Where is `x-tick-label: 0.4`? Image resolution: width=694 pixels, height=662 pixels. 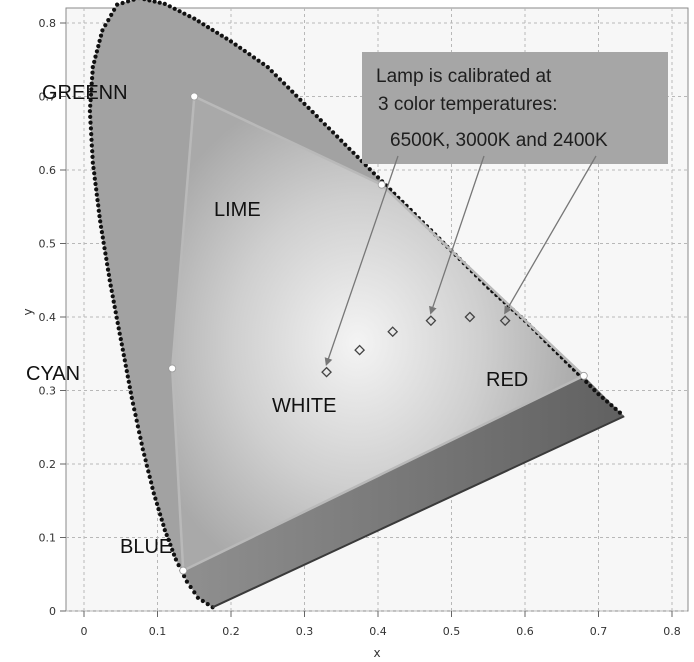
x-tick-label: 0.4 is located at coordinates (378, 631).